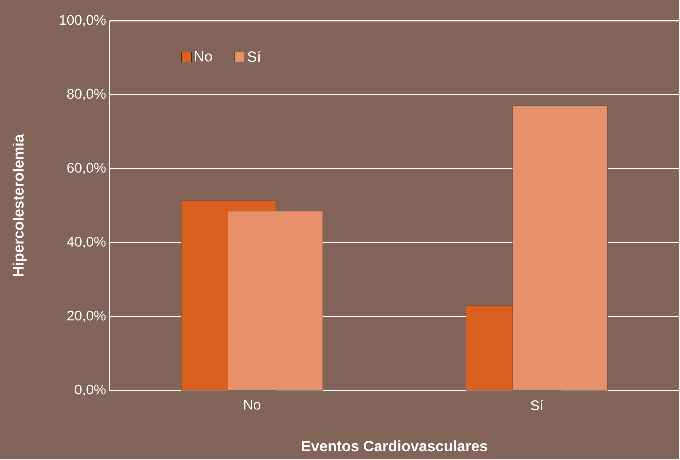 The image size is (680, 460). I want to click on x-axis-title: Eventos Cardiovasculares, so click(395, 446).